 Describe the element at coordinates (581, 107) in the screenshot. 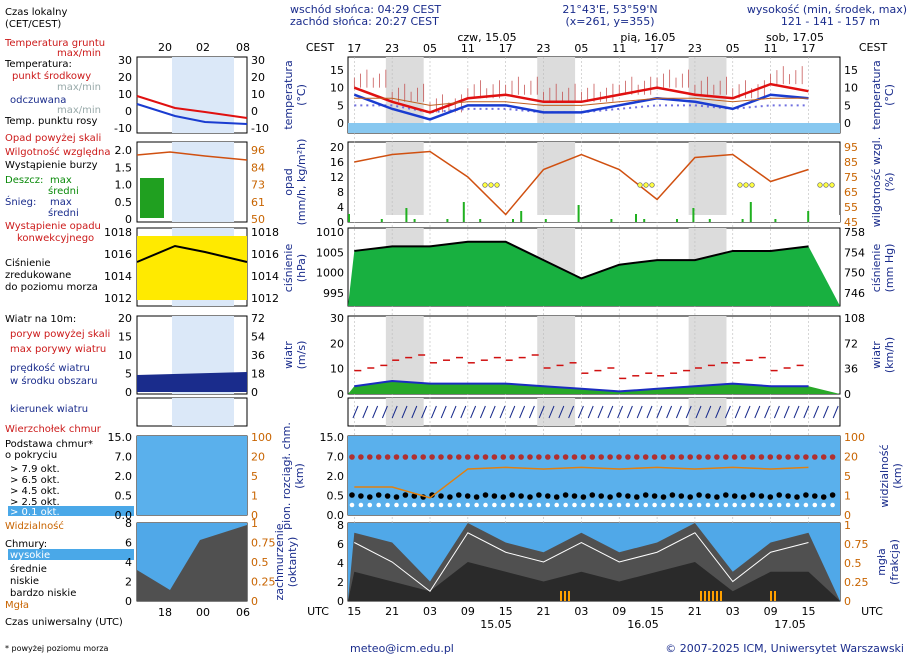

I see `felt-temp-line` at that location.